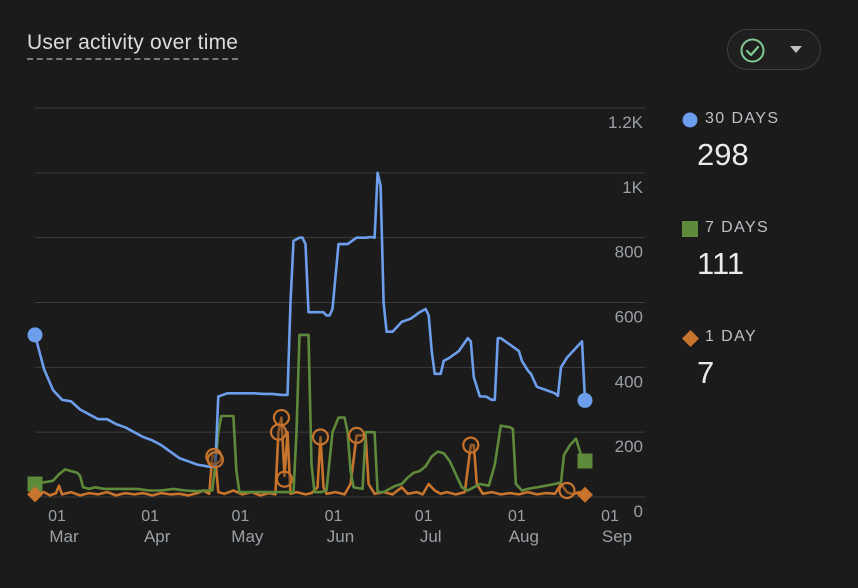  I want to click on legend-value: 7, so click(706, 372).